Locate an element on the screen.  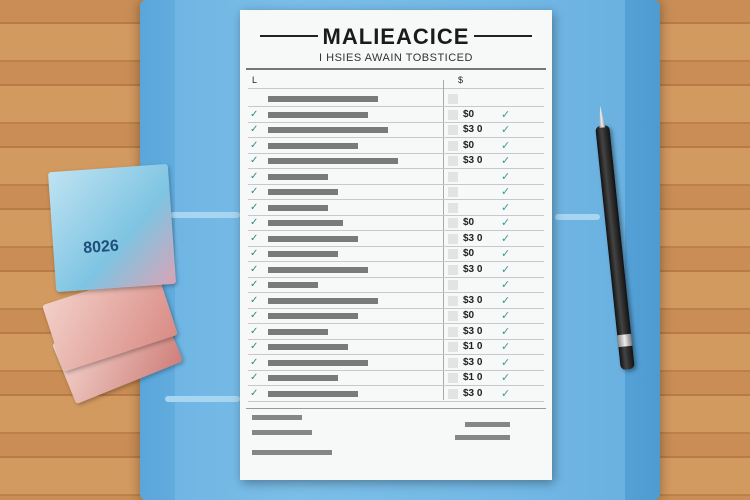
header-col2: $ is located at coordinates (461, 80).